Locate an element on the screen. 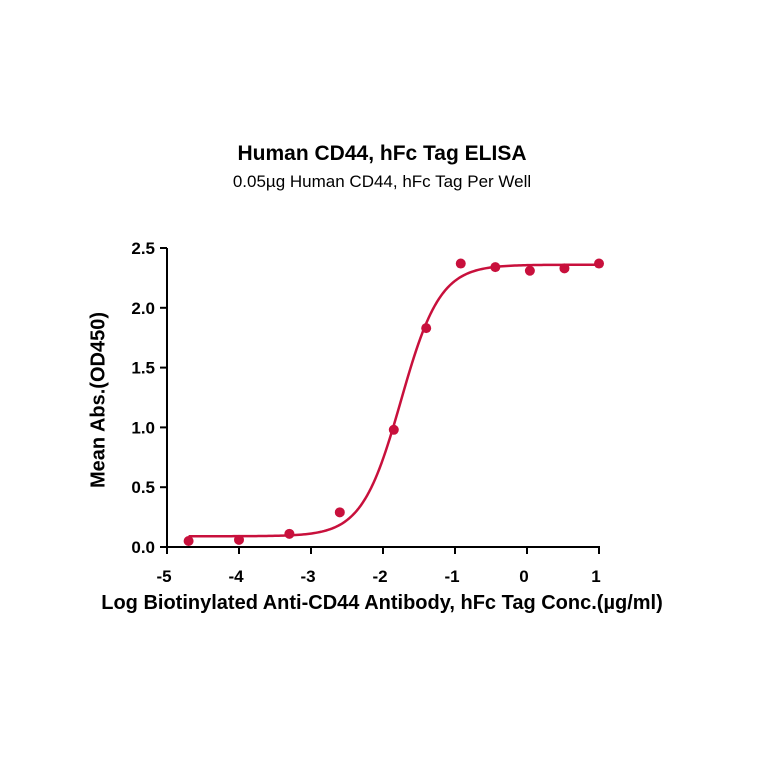  x-tick-label: -3 is located at coordinates (307, 576).